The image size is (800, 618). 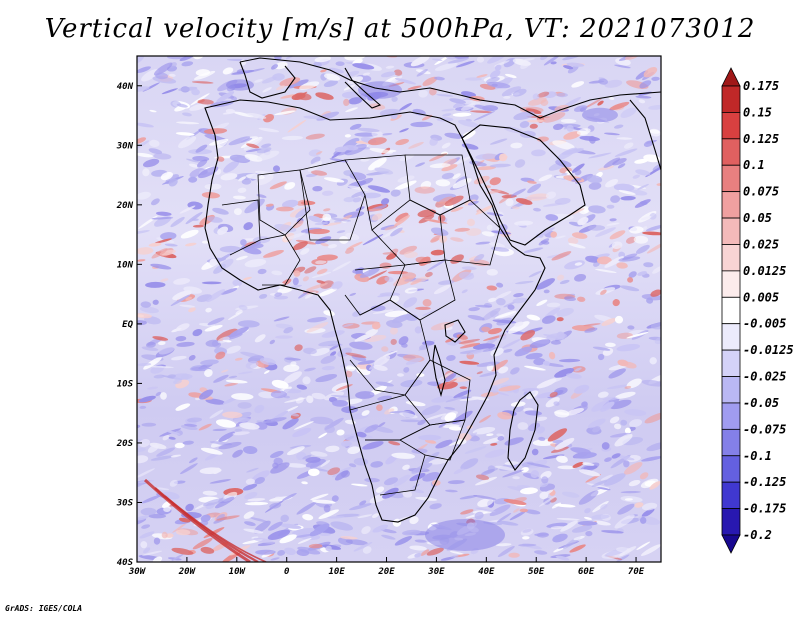 I want to click on lat-tick-label: 20S, so click(x=125, y=444).